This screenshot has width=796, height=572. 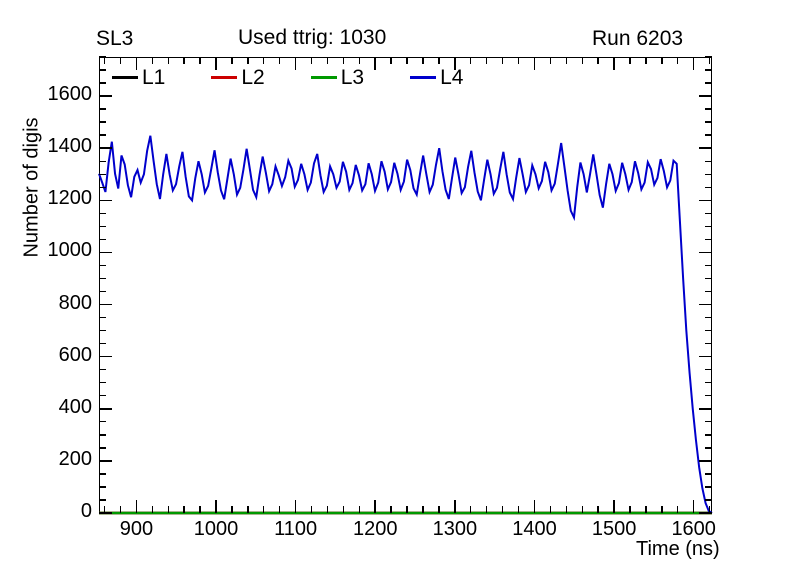 I want to click on run-number-label: Run 6203, so click(x=638, y=38).